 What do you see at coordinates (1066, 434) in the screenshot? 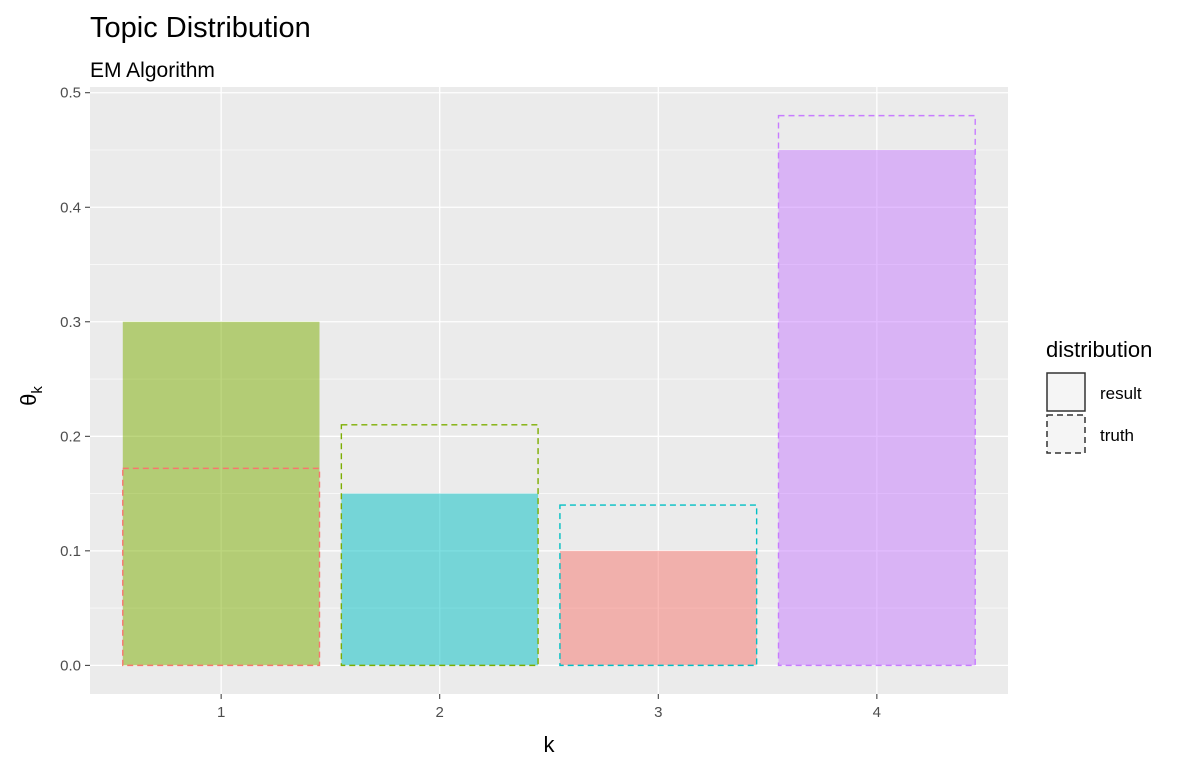
I see `legend-key-truth` at bounding box center [1066, 434].